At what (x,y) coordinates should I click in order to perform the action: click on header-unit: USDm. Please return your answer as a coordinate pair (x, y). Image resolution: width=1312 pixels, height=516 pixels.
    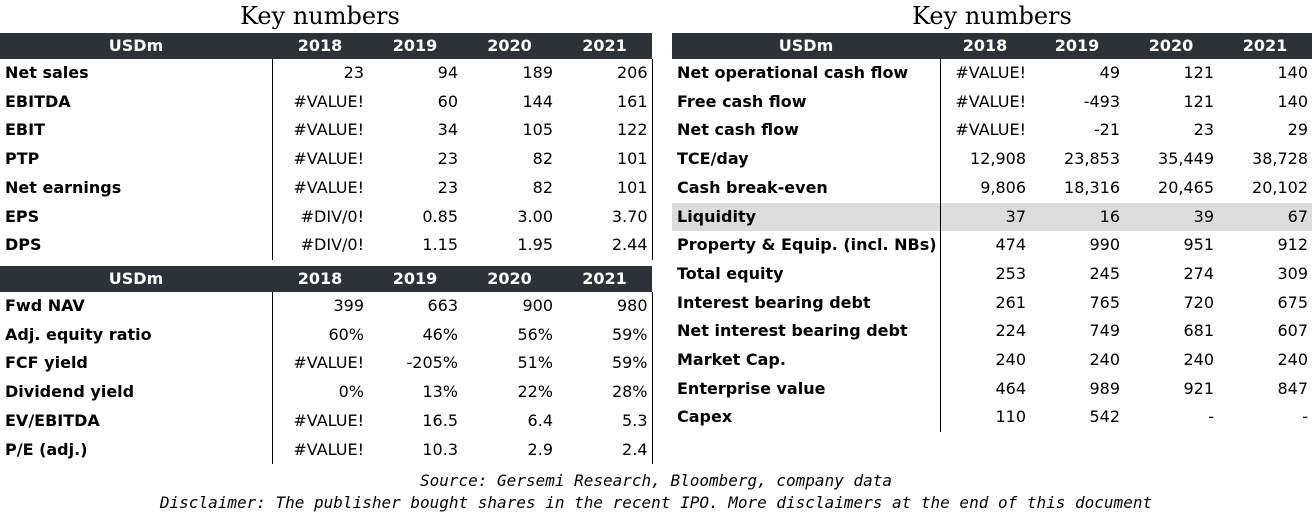
    Looking at the image, I should click on (136, 46).